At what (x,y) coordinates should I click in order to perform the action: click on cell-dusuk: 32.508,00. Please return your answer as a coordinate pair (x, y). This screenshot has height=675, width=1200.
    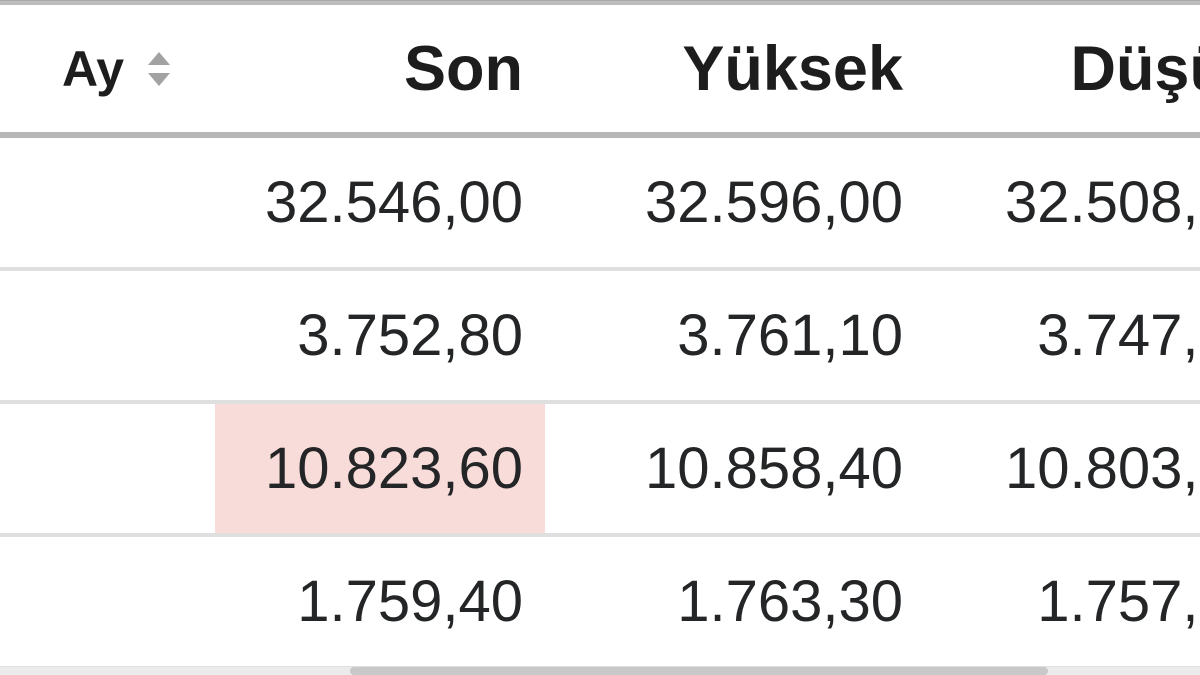
    Looking at the image, I should click on (1062, 203).